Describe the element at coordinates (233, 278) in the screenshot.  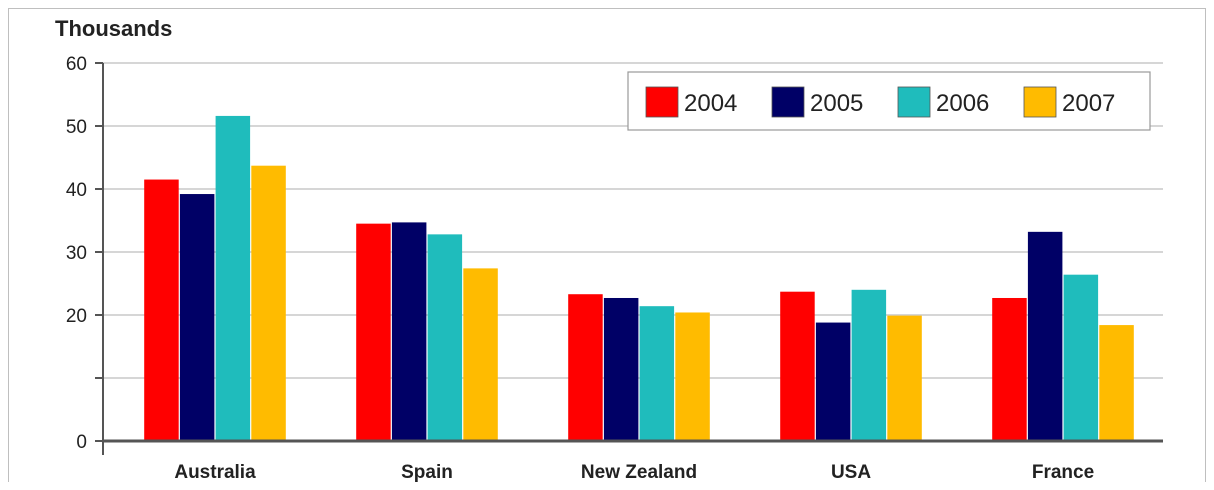
I see `bar-australia-2006` at that location.